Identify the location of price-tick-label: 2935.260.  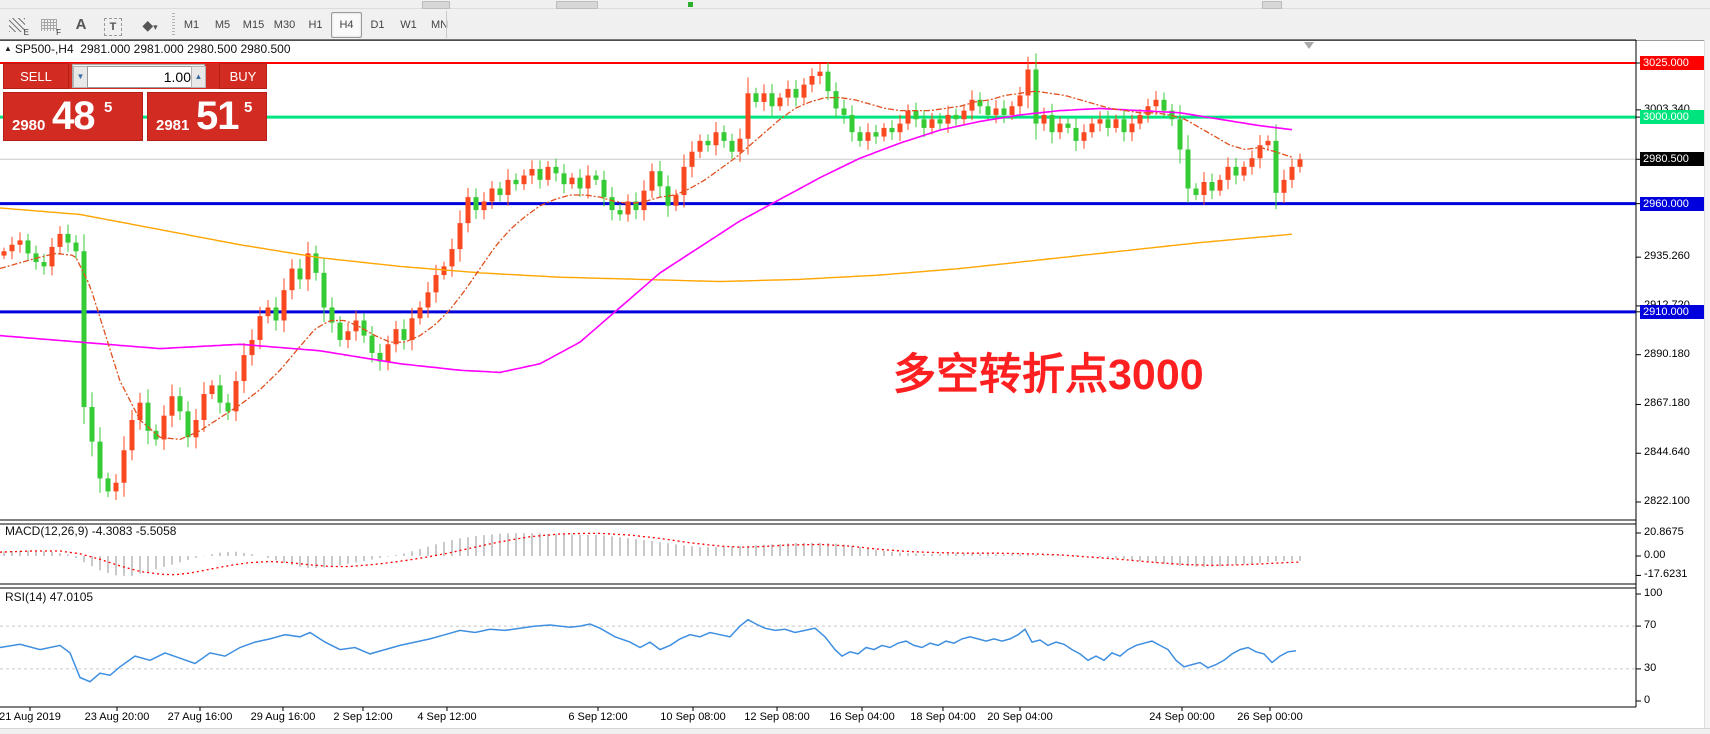
(1667, 256).